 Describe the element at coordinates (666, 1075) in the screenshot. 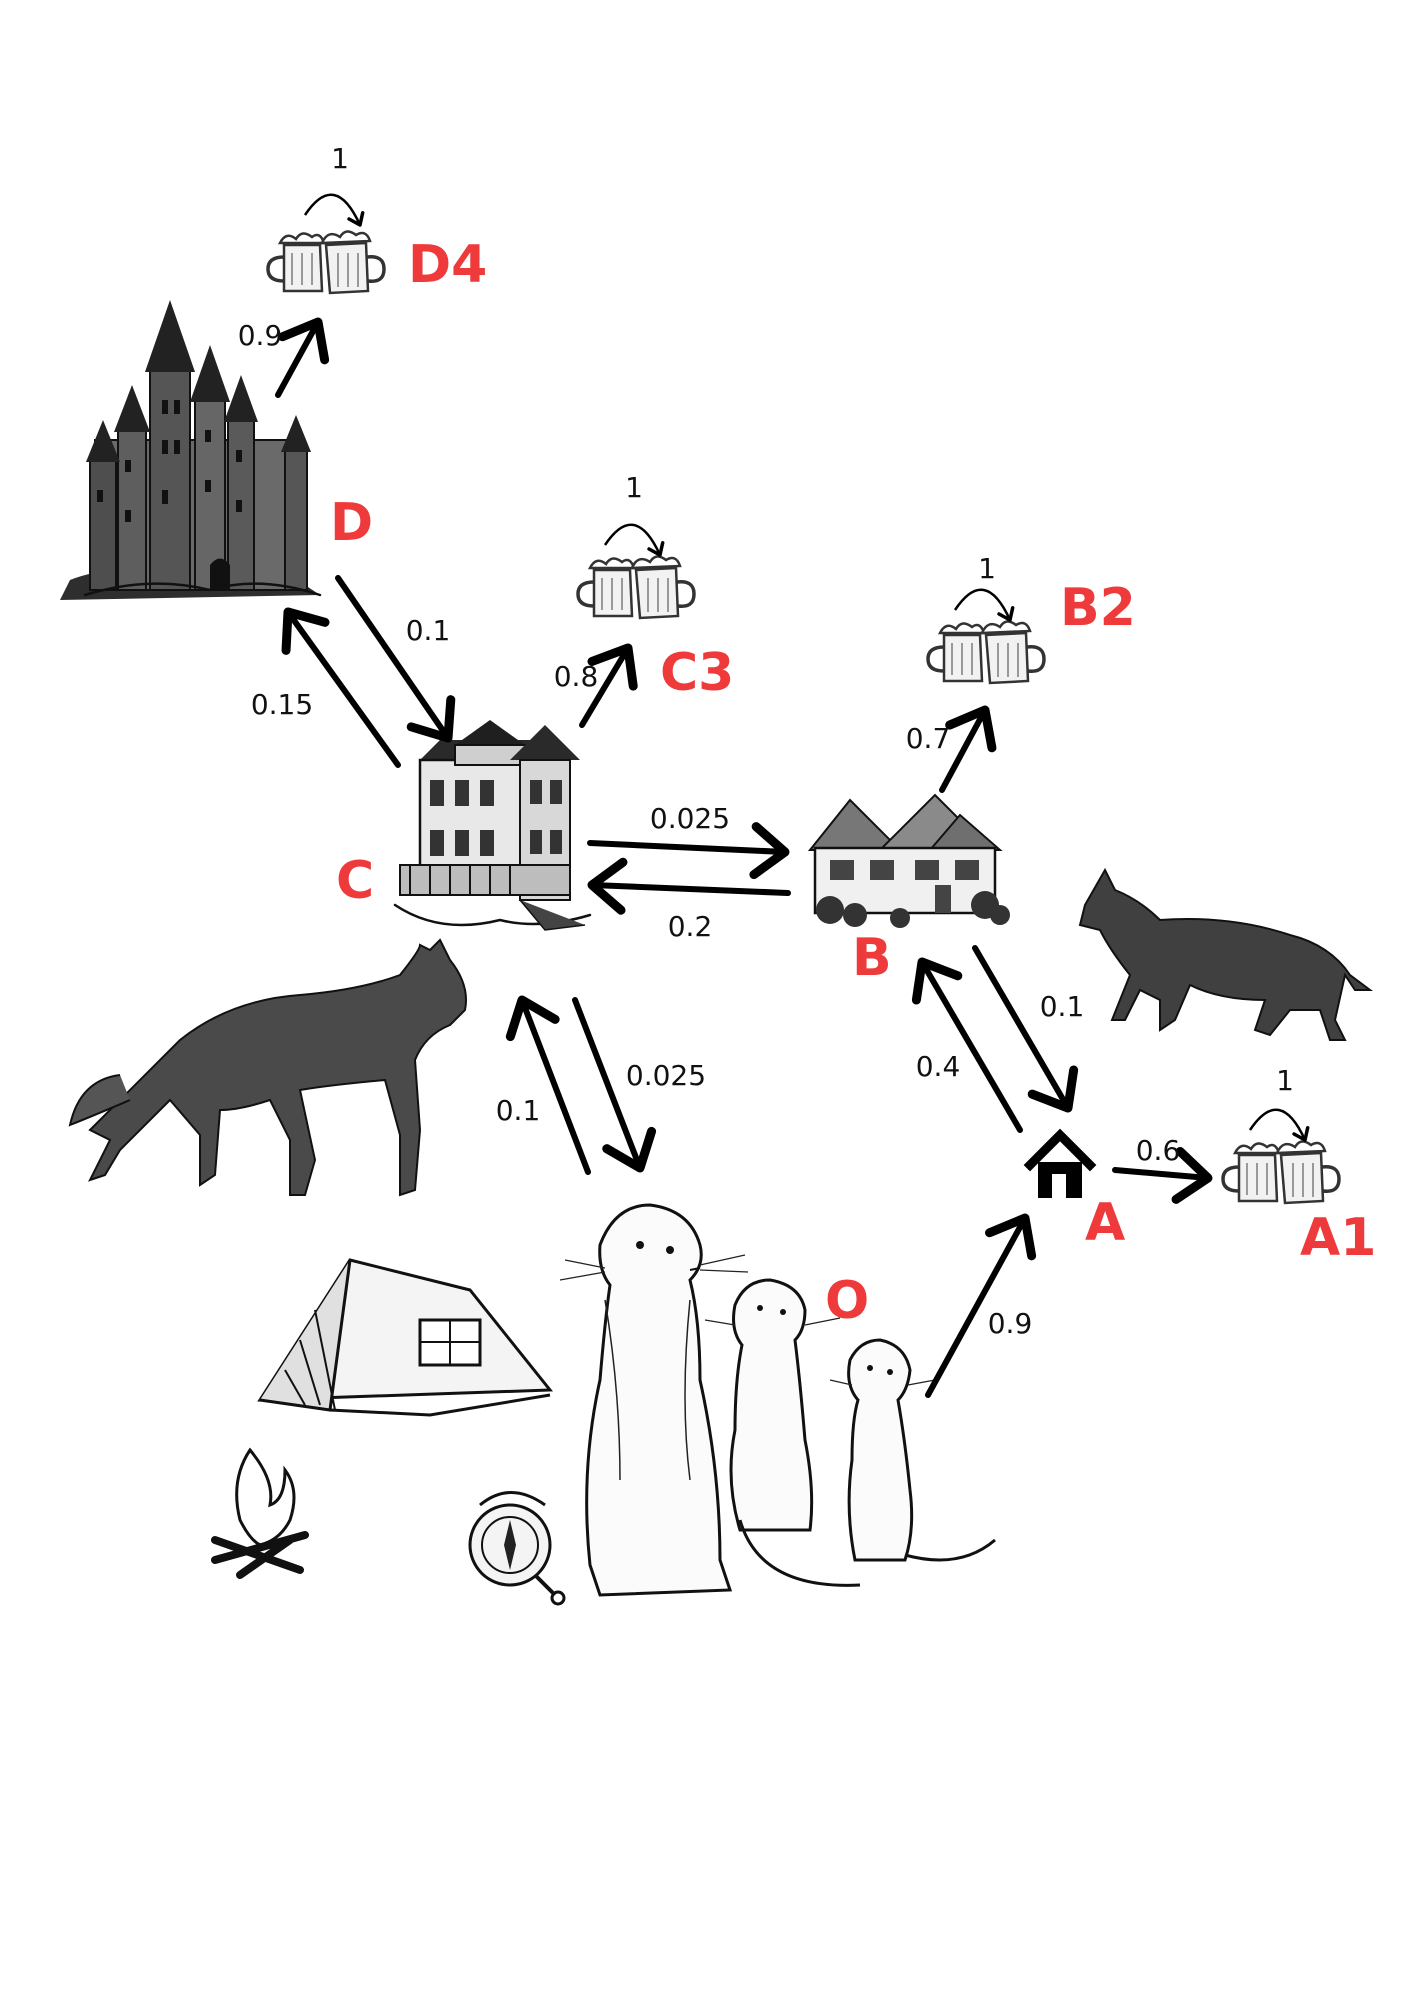

I see `prob-C-O: 0.025` at that location.